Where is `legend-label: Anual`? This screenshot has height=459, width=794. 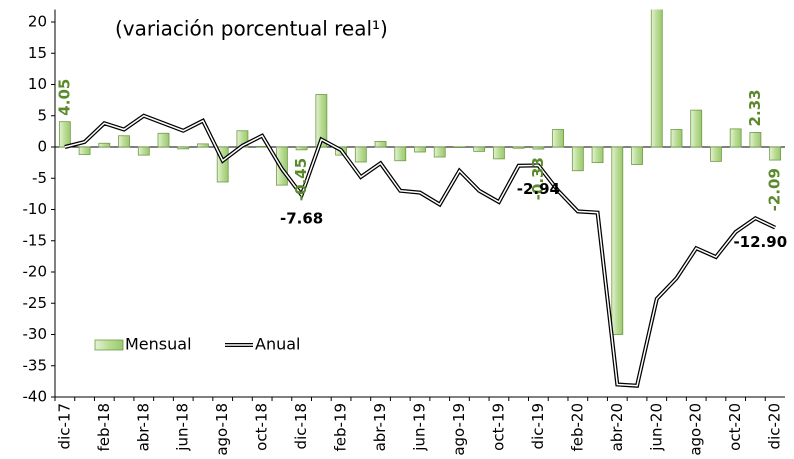
legend-label: Anual is located at coordinates (277, 344).